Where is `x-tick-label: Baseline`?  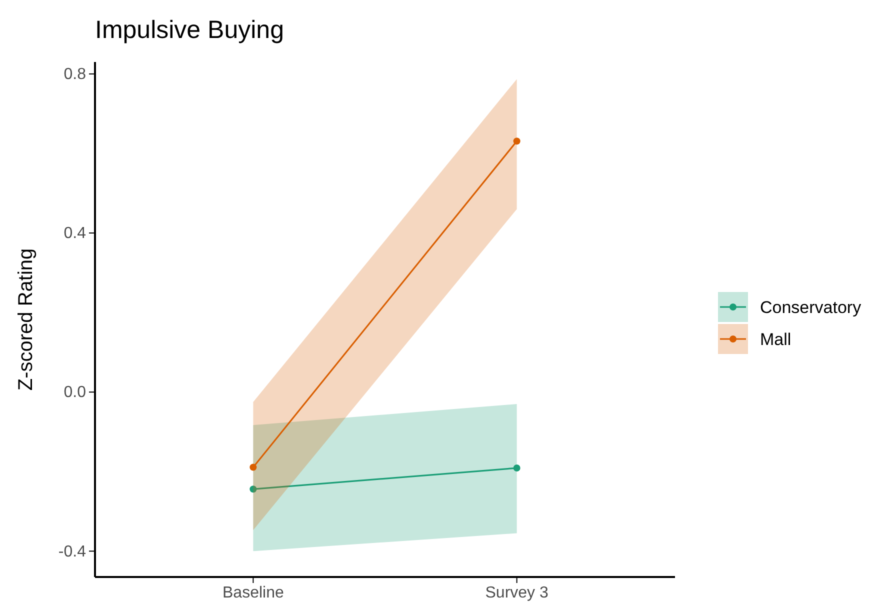
x-tick-label: Baseline is located at coordinates (253, 593).